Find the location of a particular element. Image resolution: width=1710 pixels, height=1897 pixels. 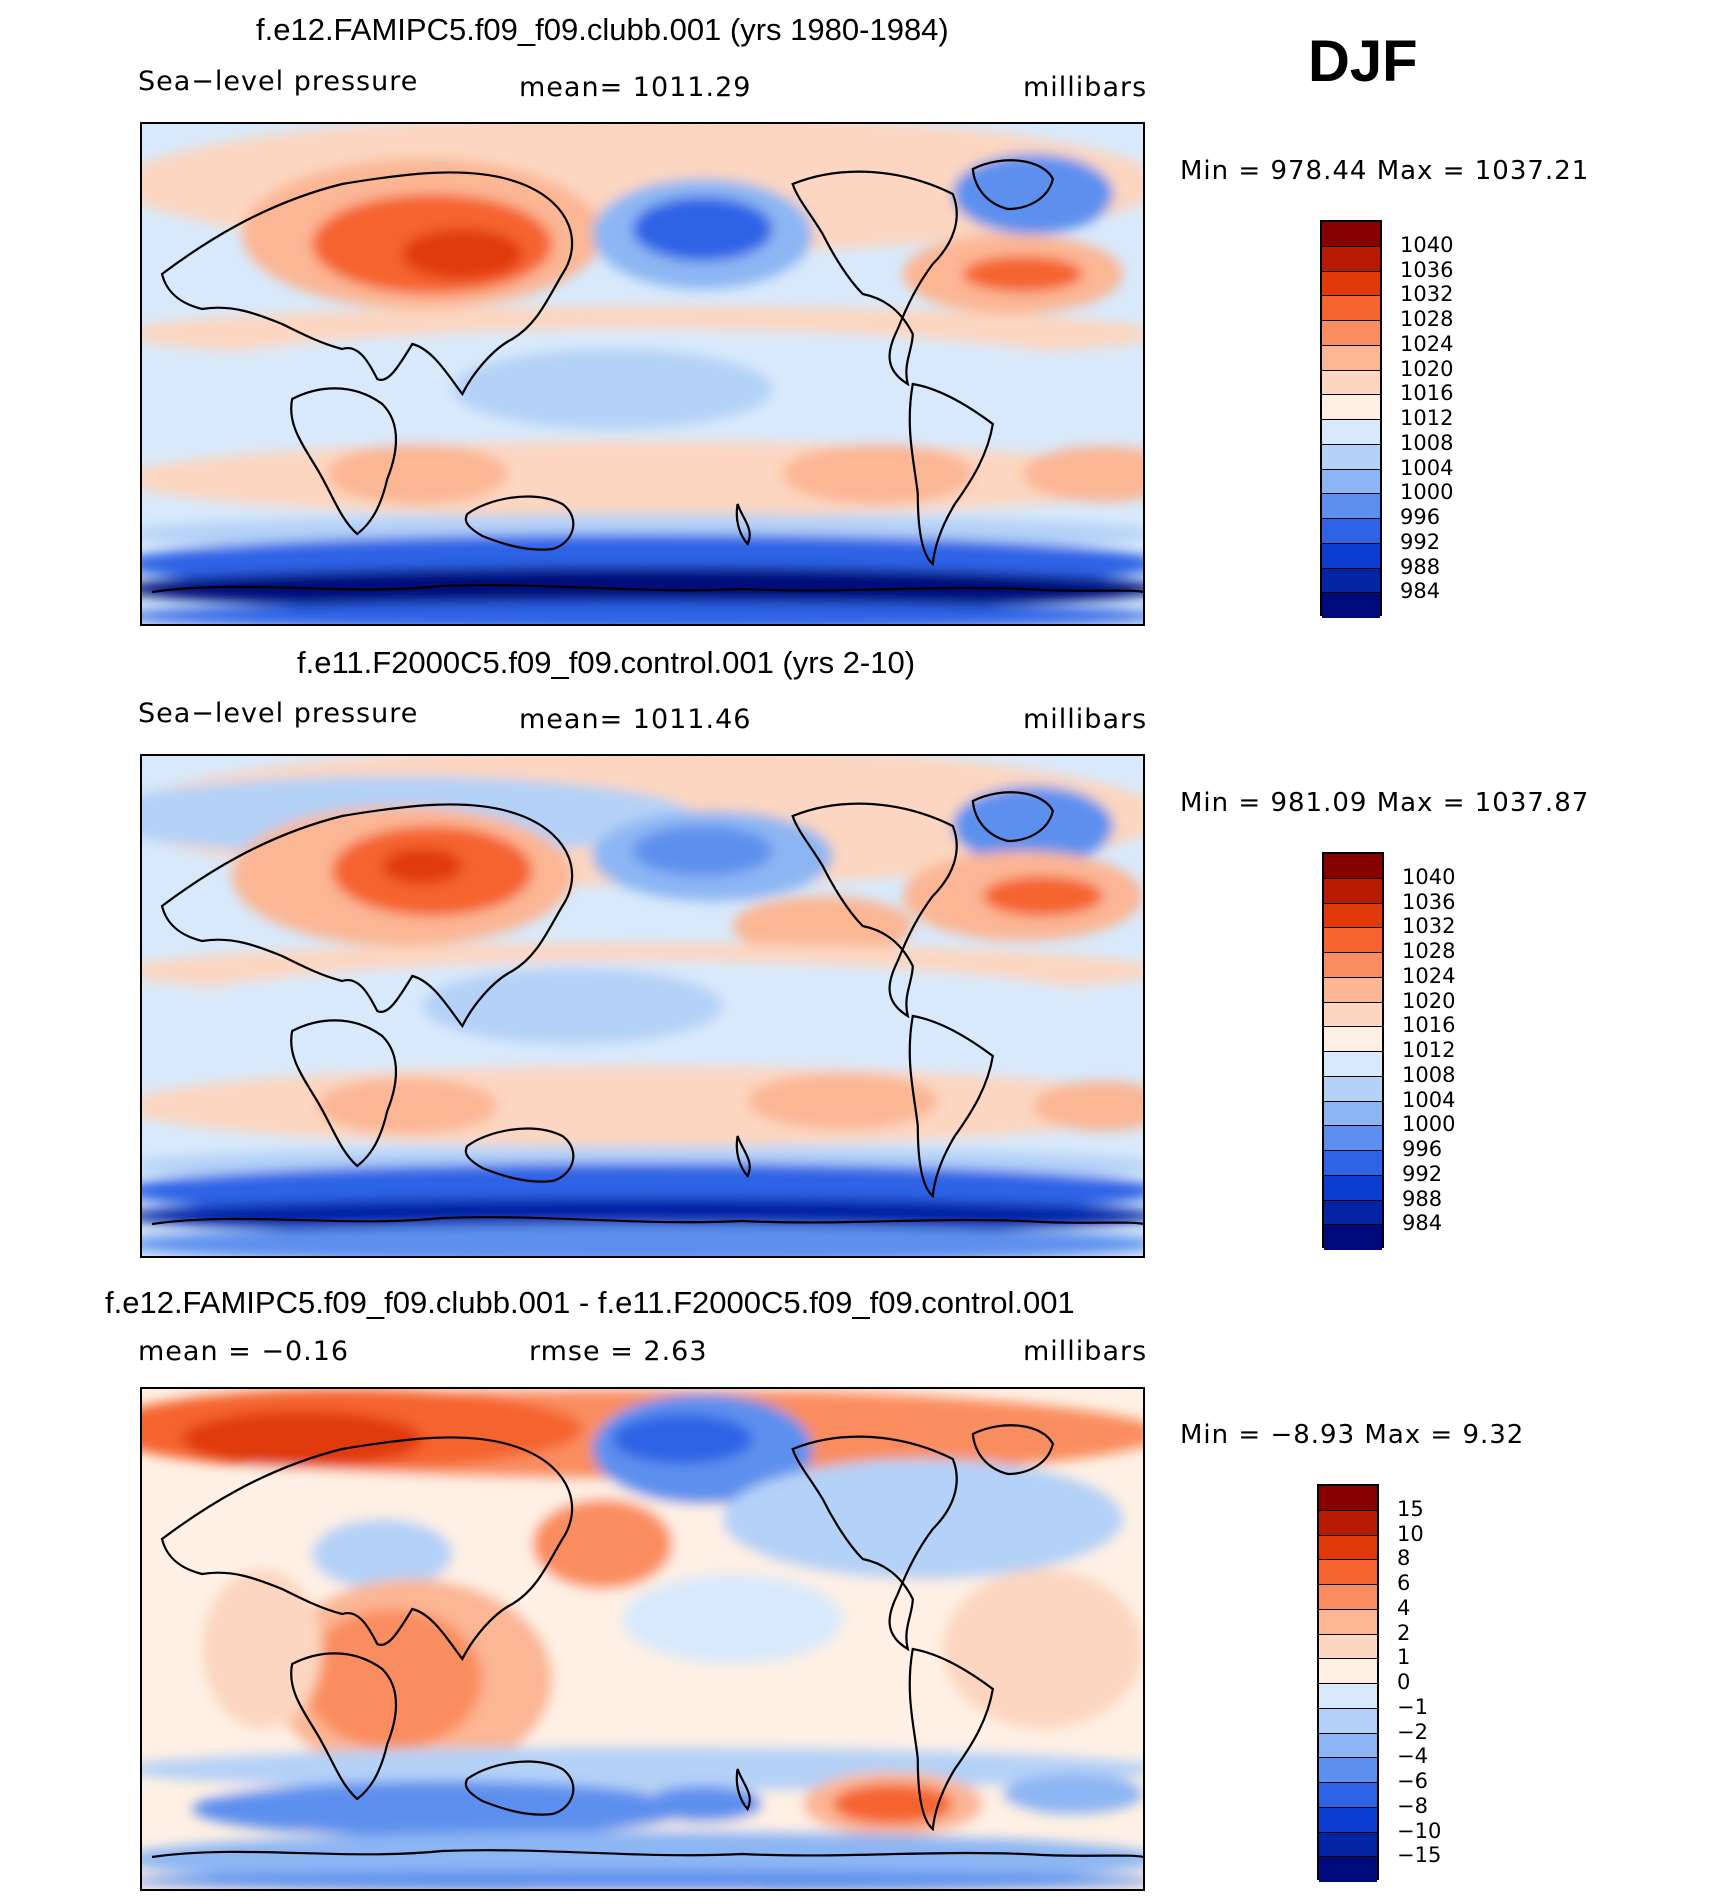

colorbar-label: 1000 is located at coordinates (1429, 1124).